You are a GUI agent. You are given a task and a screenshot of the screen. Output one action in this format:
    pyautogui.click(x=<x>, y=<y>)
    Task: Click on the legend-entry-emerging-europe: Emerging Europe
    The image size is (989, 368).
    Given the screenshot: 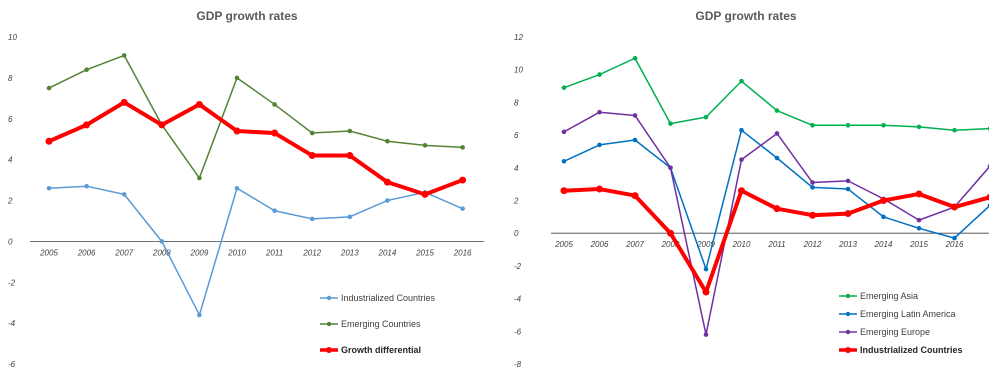 What is the action you would take?
    pyautogui.click(x=895, y=332)
    